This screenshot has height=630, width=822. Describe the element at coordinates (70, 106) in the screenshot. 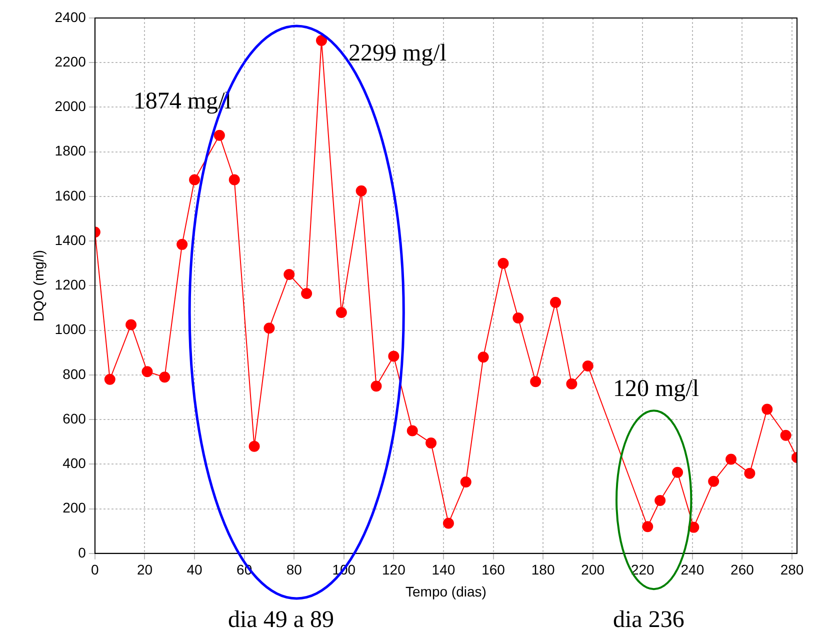

I see `y-tick-label: 2000` at that location.